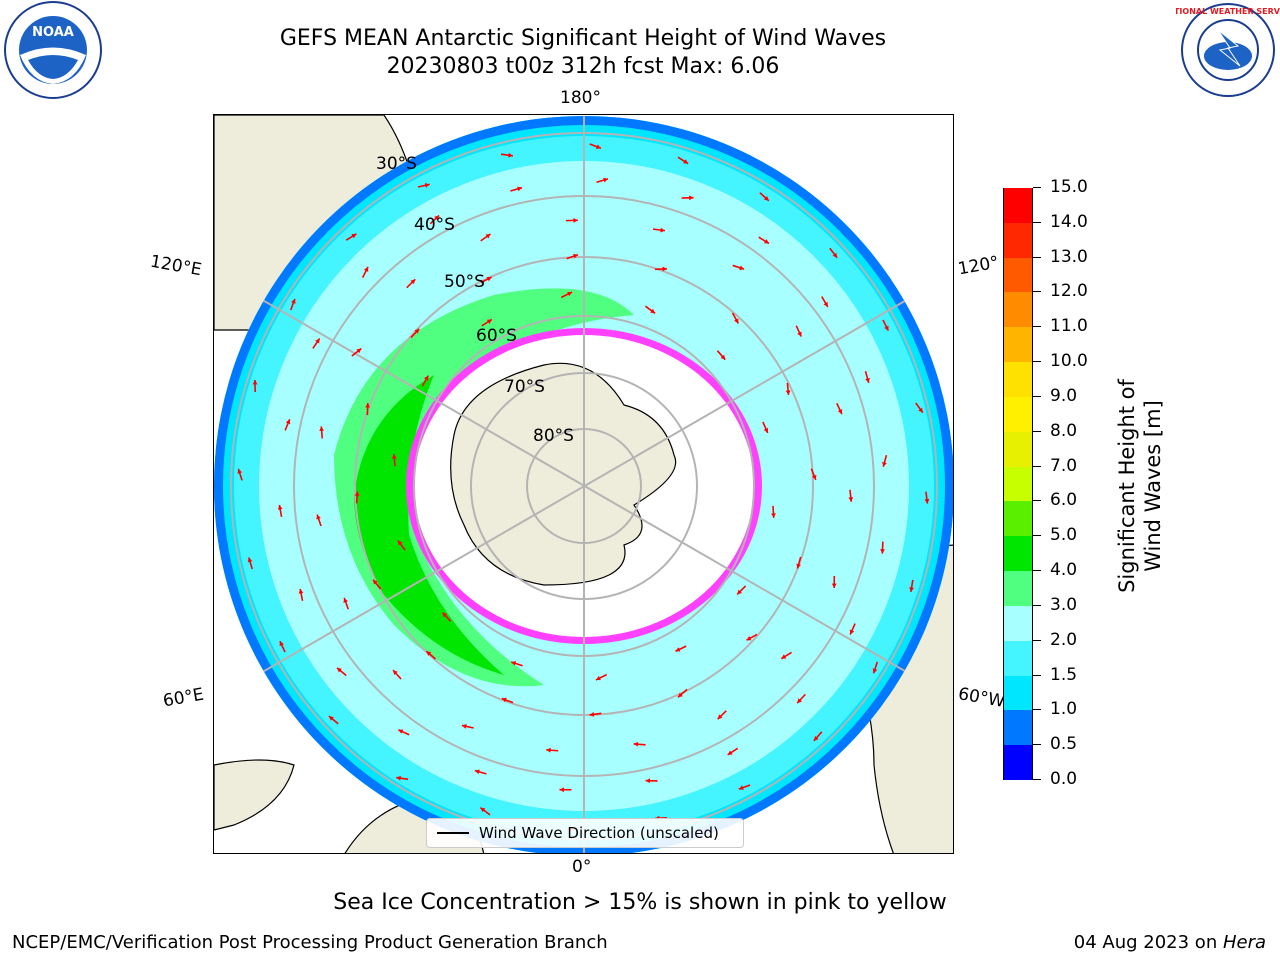 The image size is (1280, 960). What do you see at coordinates (1228, 11) in the screenshot?
I see `svg-text: NATIONAL WEATHER SERVICE` at bounding box center [1228, 11].